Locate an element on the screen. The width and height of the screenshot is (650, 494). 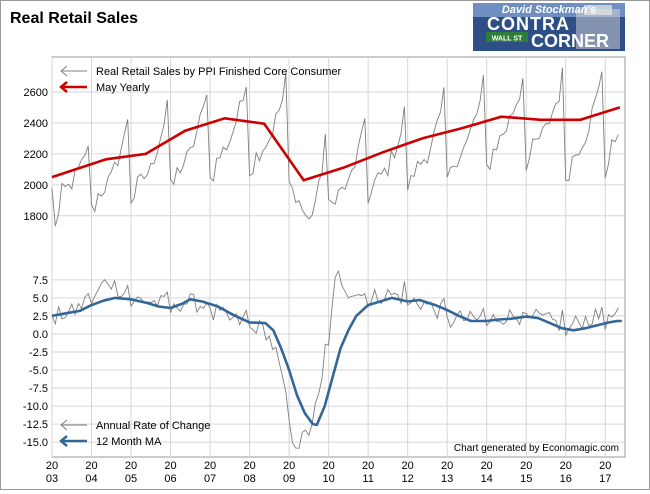
lower-y-tick-label: -2.5 is located at coordinates (38, 353).